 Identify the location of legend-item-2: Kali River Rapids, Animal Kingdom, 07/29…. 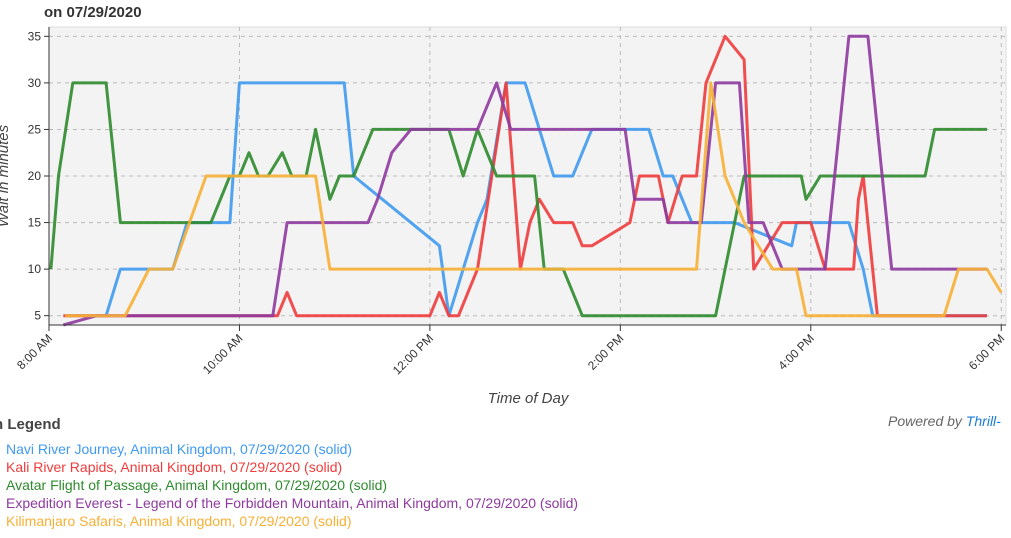
(174, 467).